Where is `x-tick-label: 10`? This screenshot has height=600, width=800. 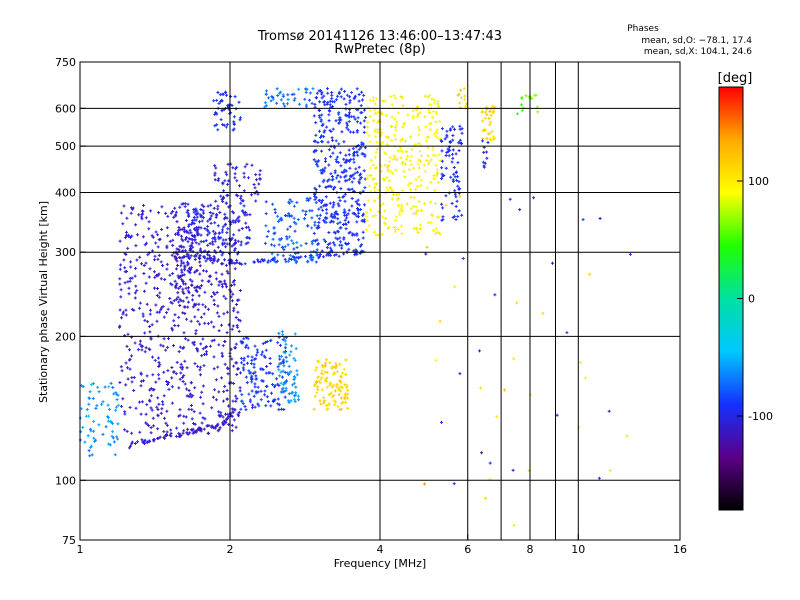 x-tick-label: 10 is located at coordinates (578, 549).